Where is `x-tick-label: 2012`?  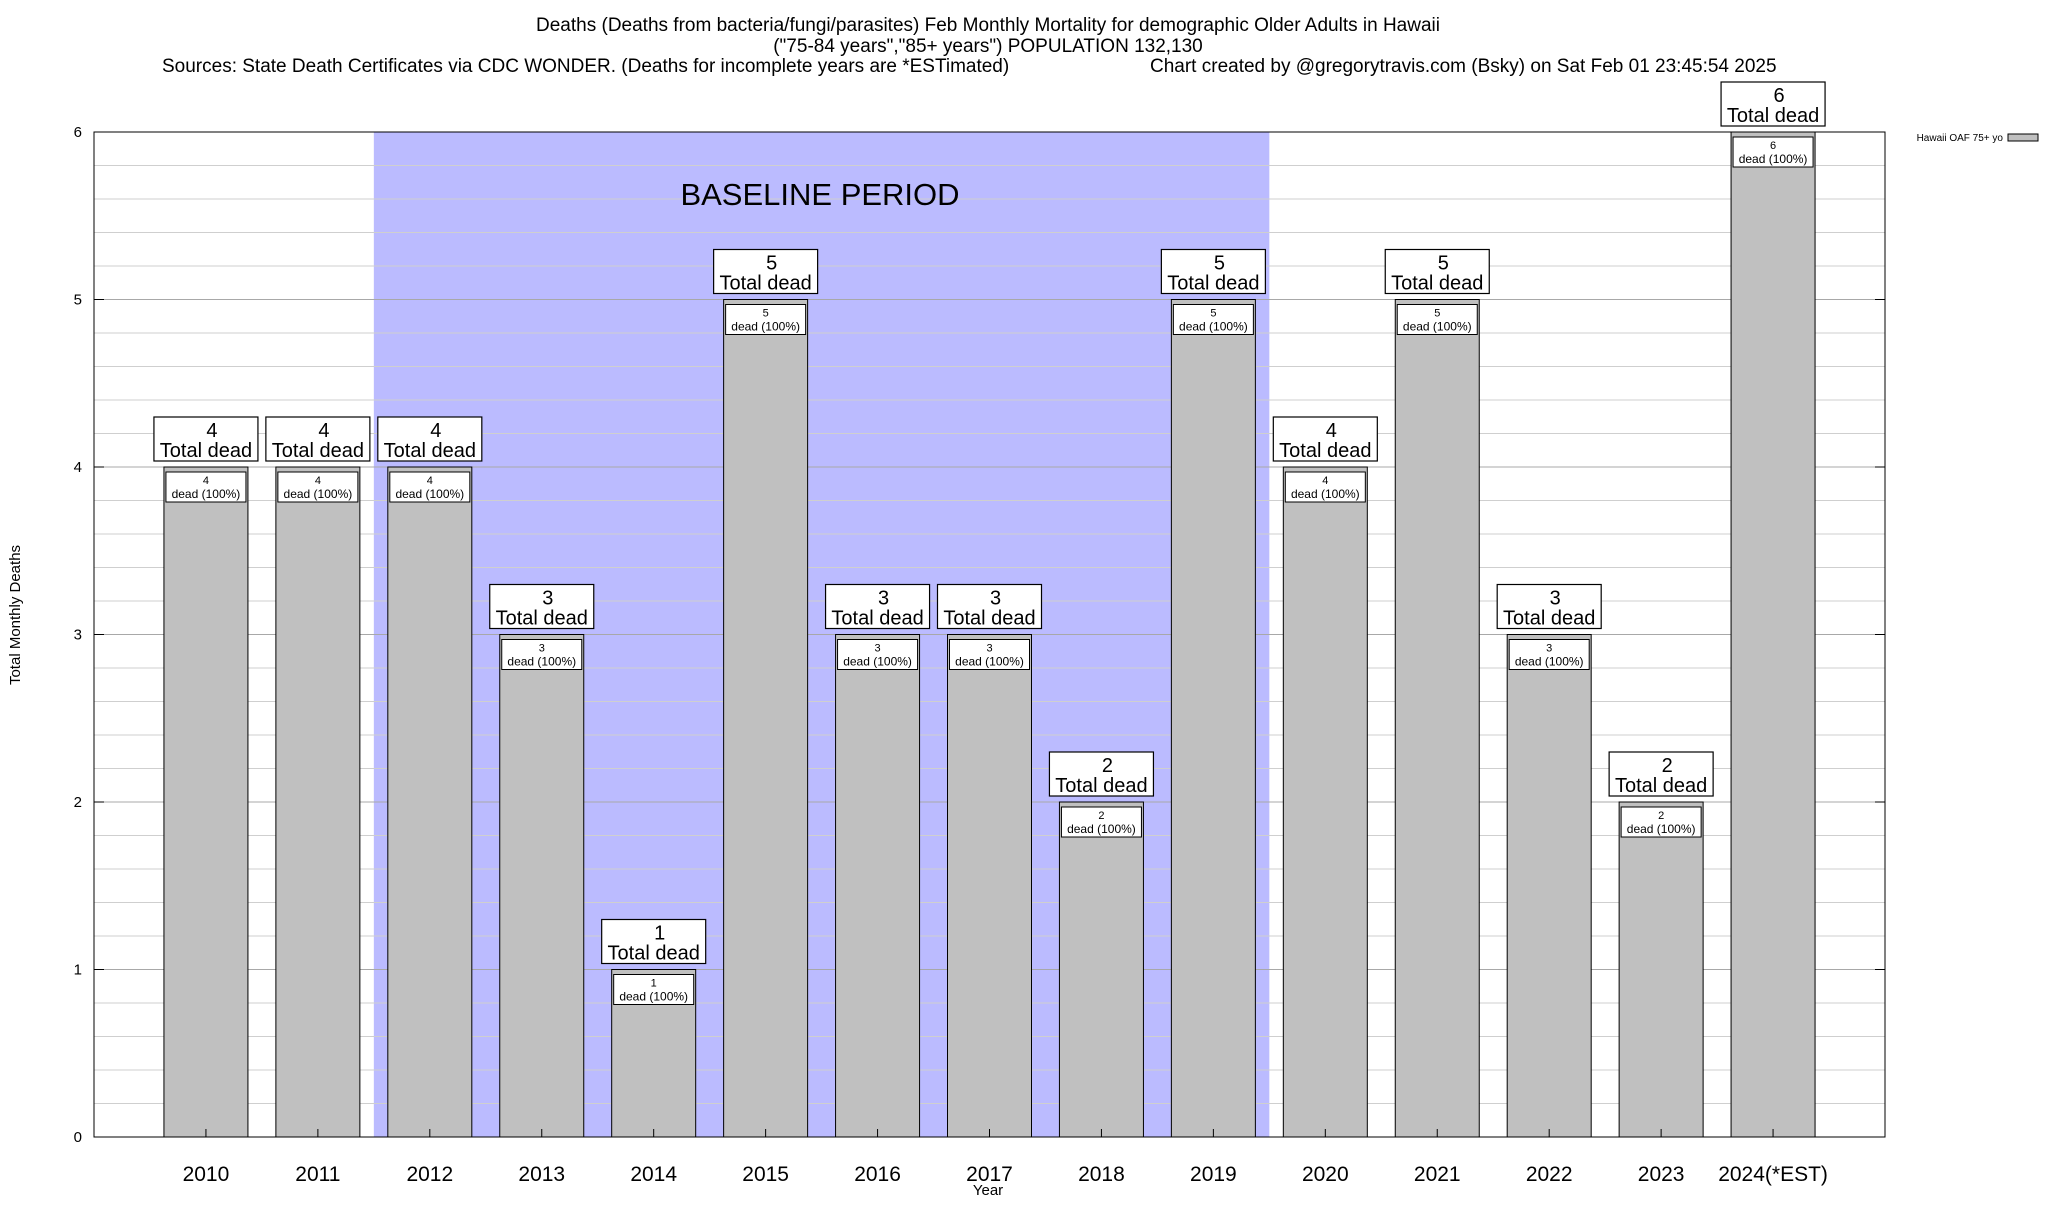
x-tick-label: 2012 is located at coordinates (429, 1174).